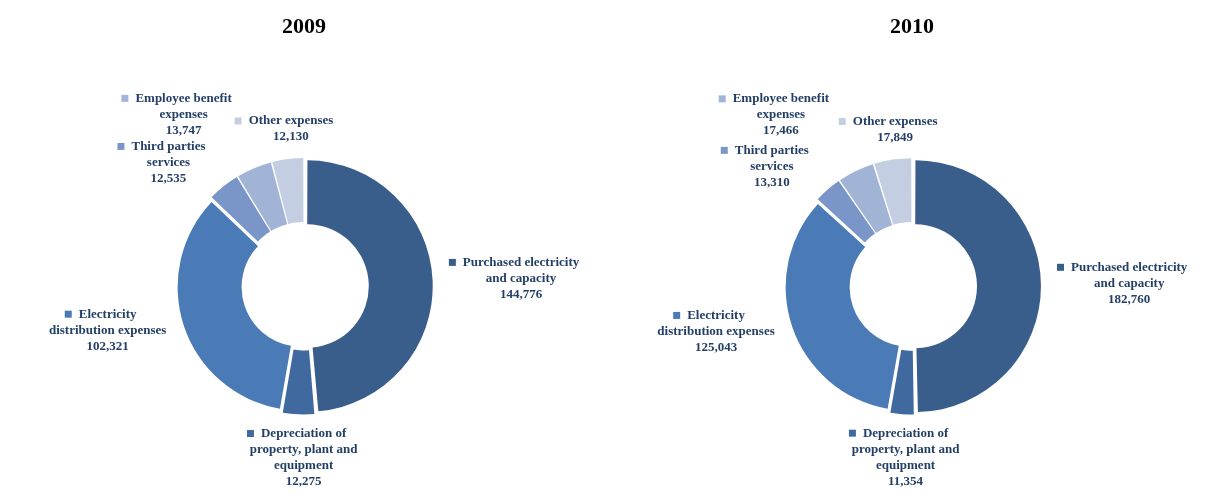  I want to click on data-label: 12,130, so click(291, 136).